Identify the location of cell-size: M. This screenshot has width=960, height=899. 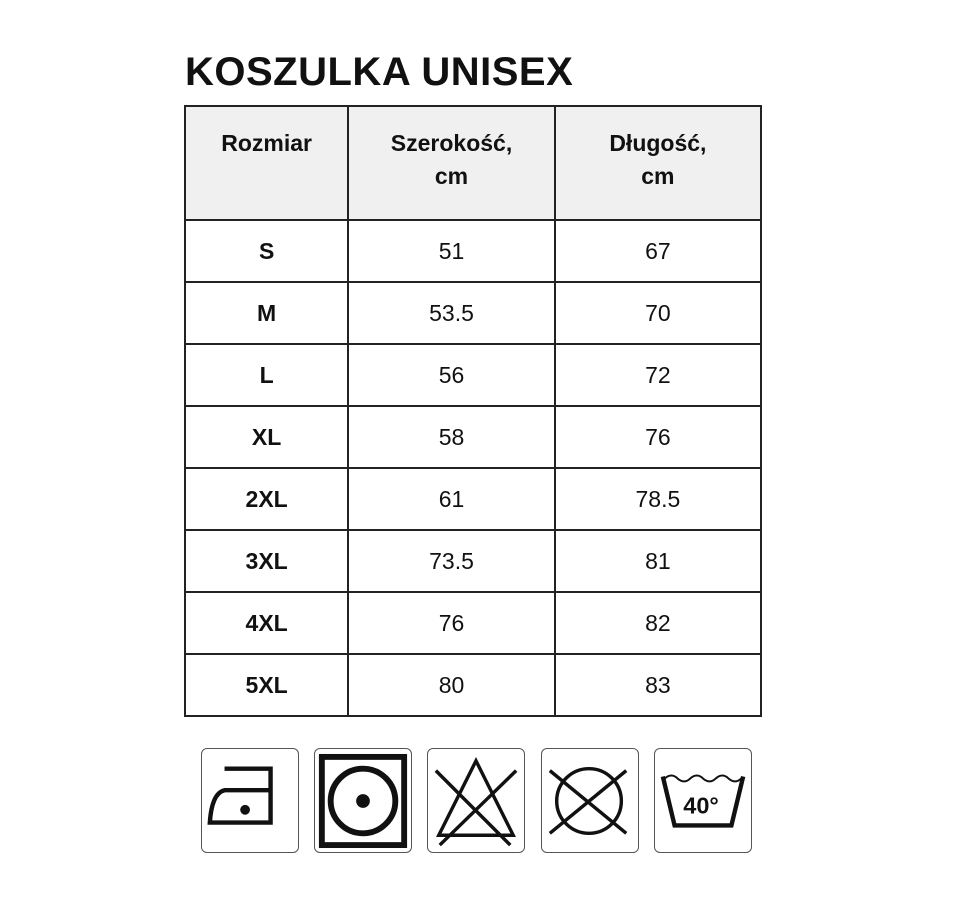
(266, 313).